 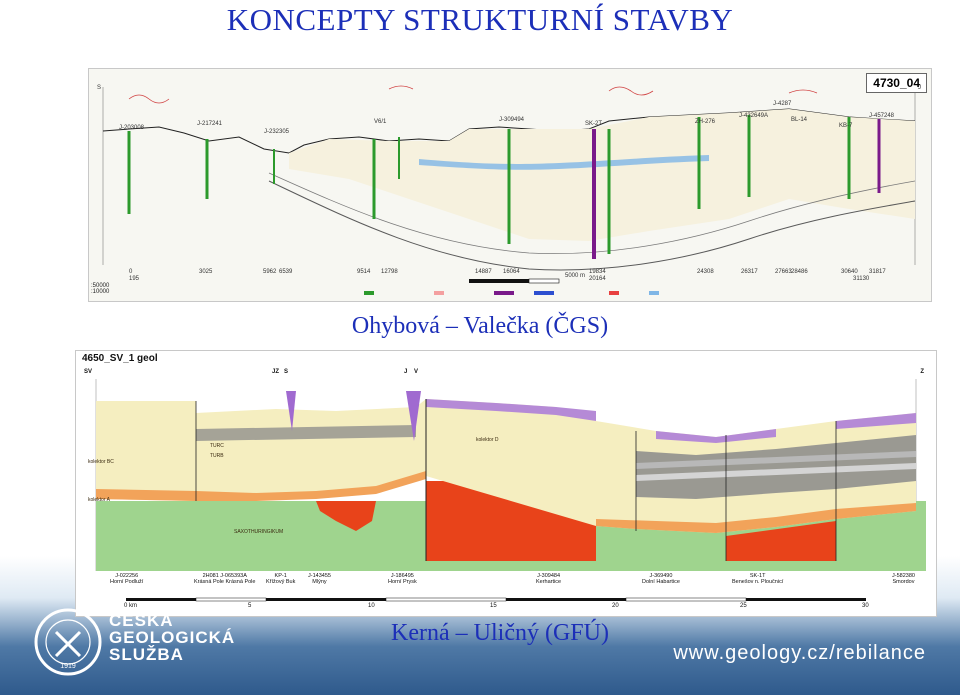 I want to click on distance-tick: 19834, so click(x=597, y=272).